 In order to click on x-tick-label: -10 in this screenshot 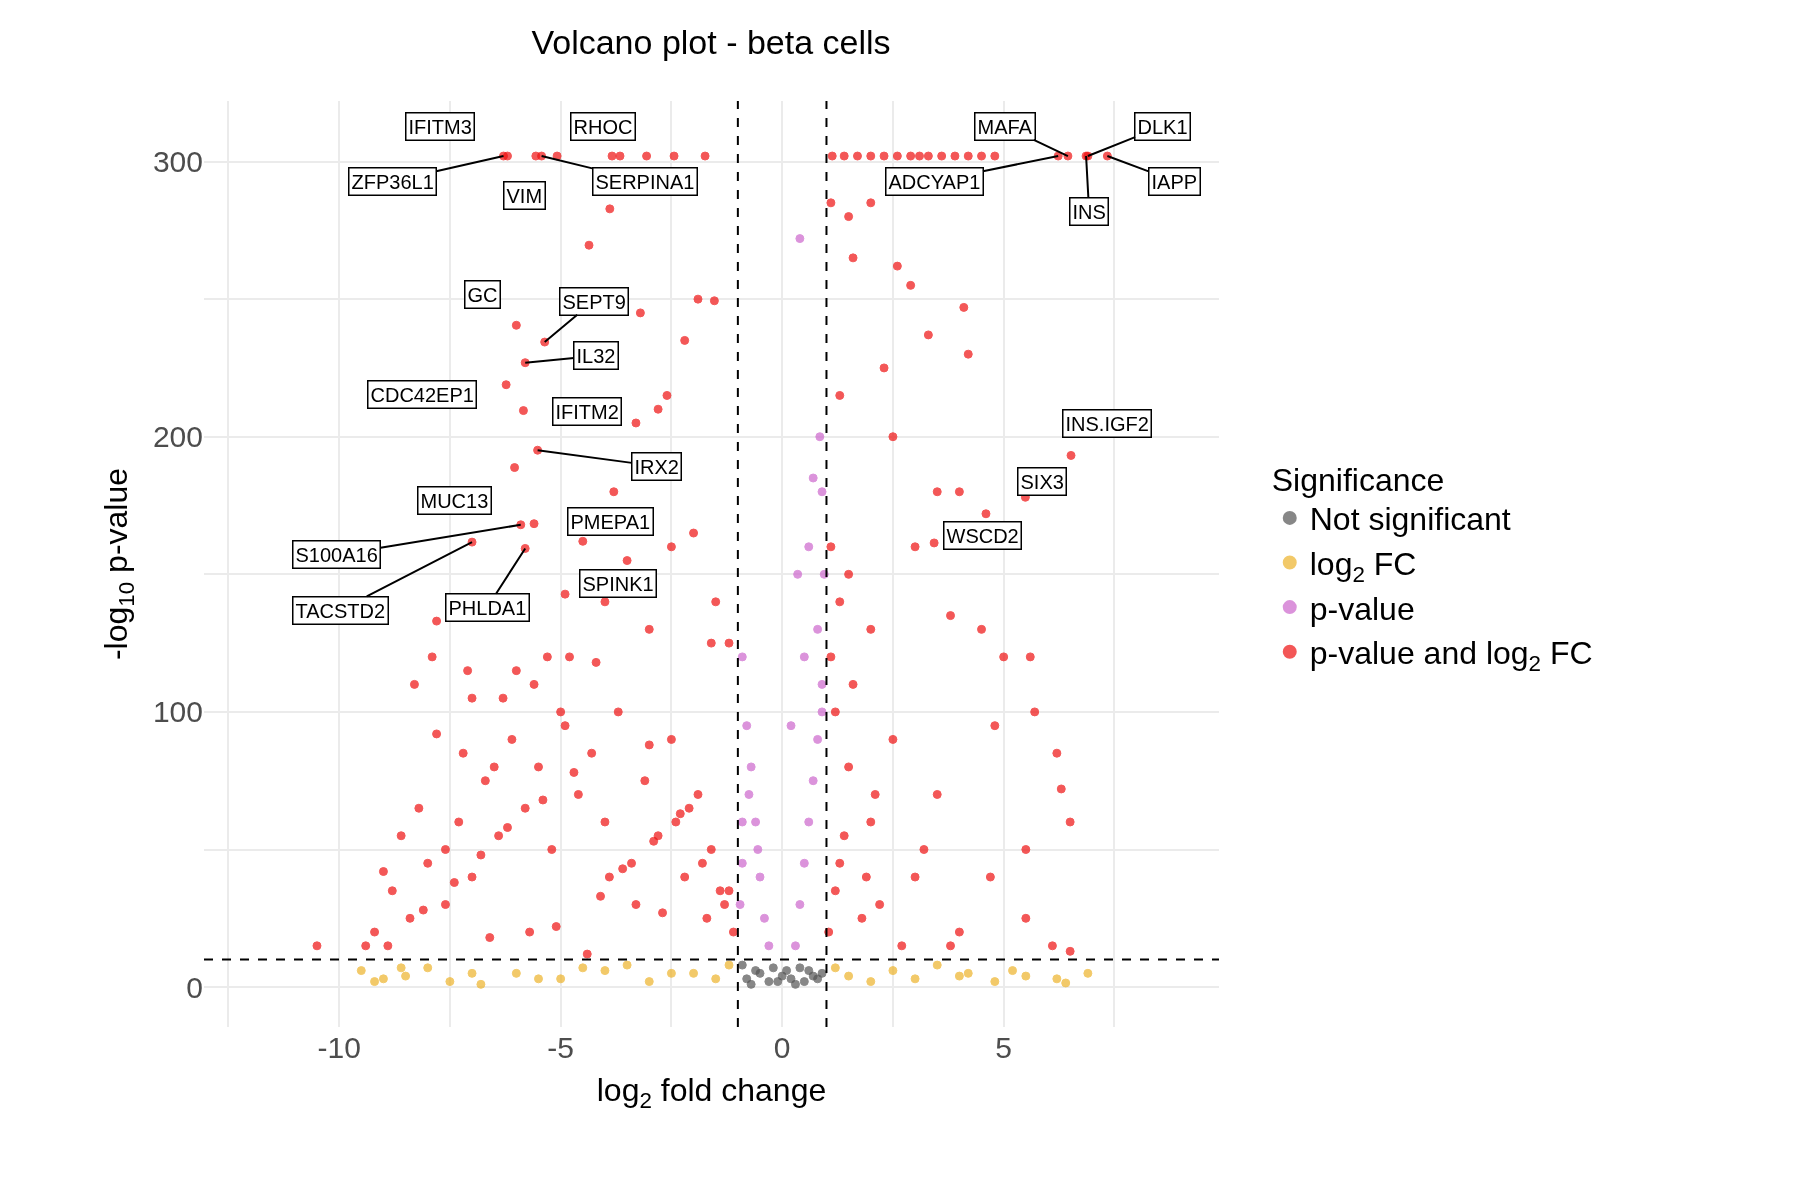, I will do `click(339, 1047)`.